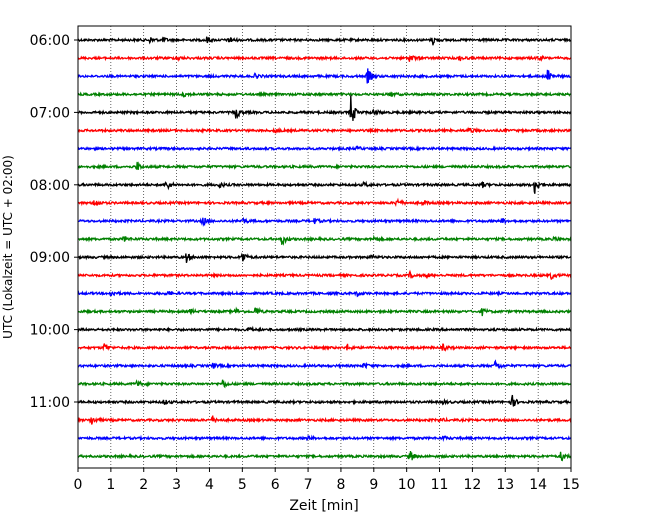  I want to click on x-tick-label: 13, so click(505, 485).